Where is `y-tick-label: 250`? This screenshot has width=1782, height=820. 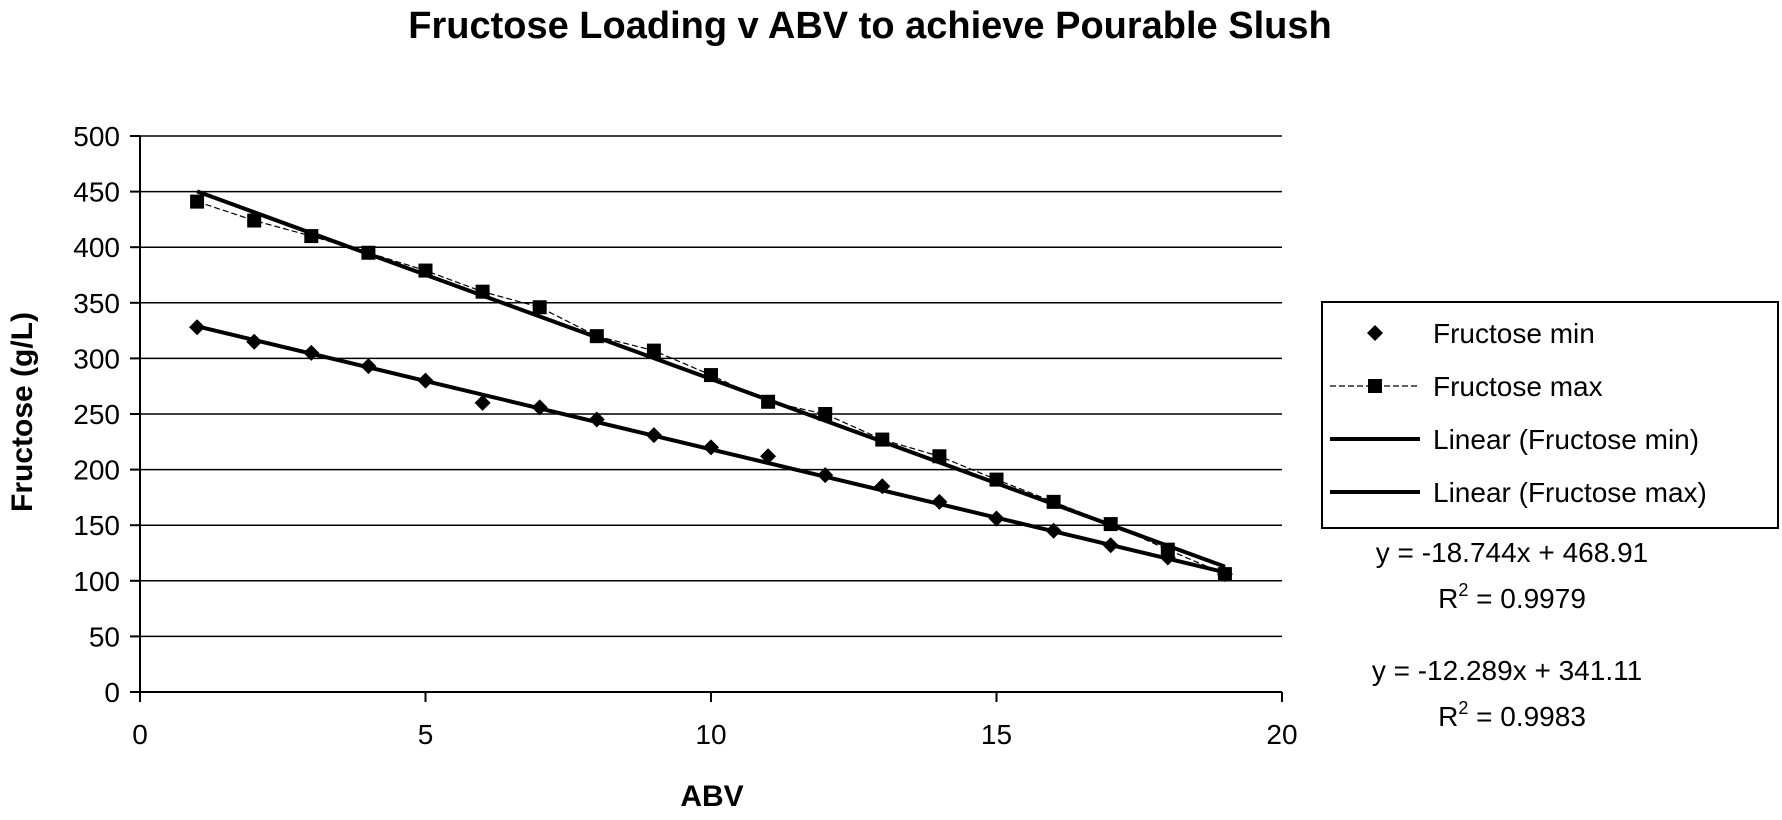
y-tick-label: 250 is located at coordinates (96, 414).